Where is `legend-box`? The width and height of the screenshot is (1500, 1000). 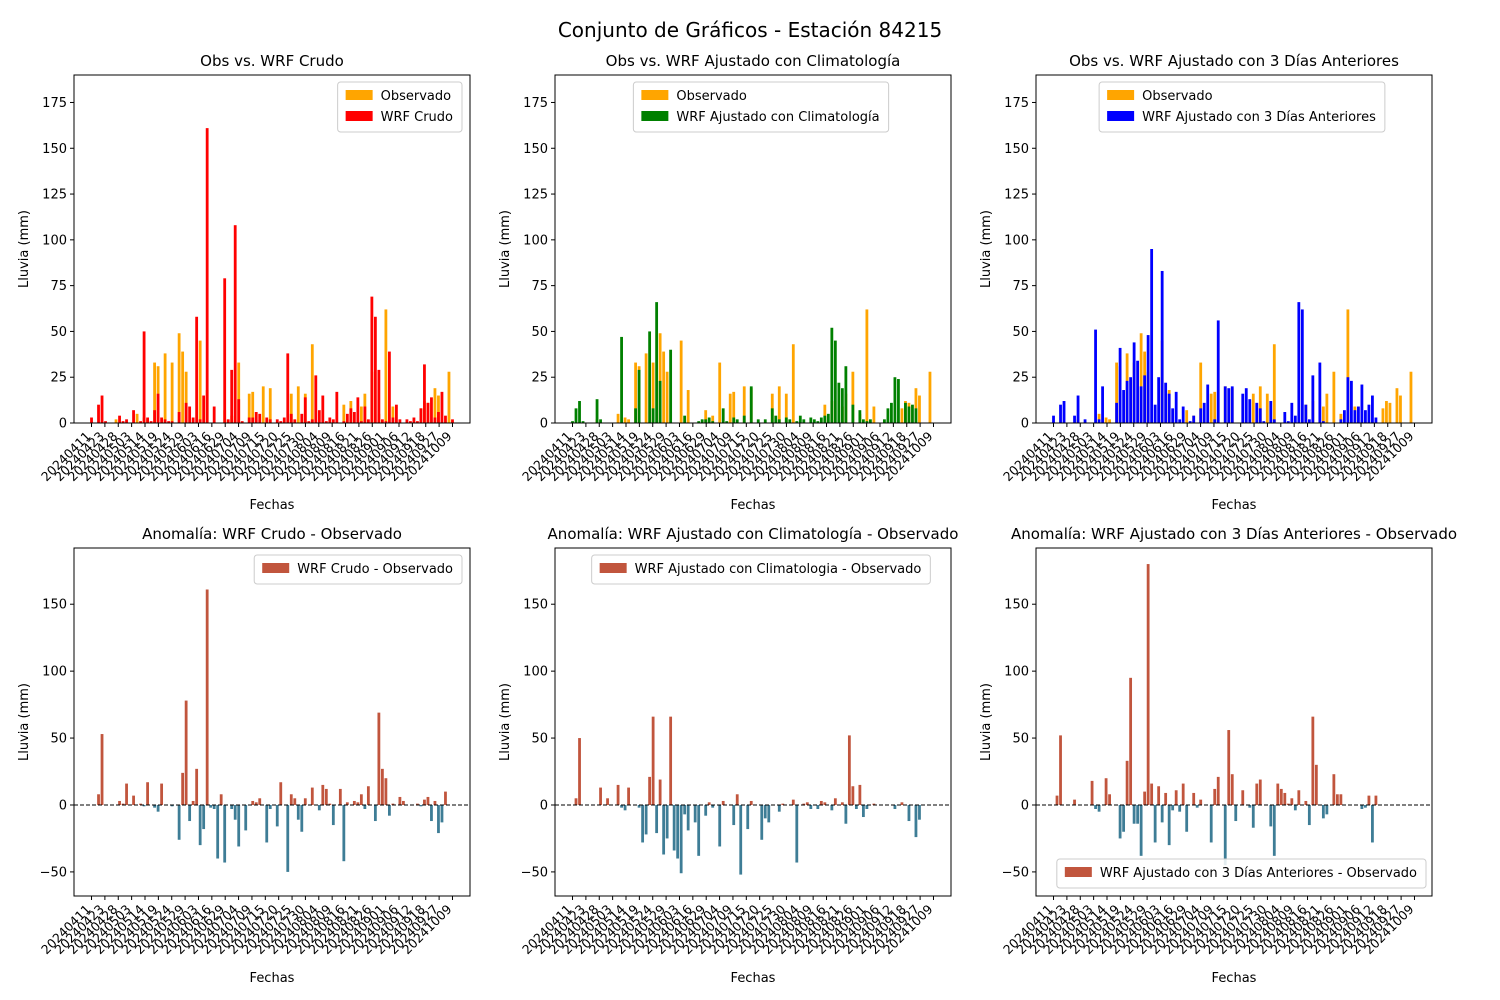
legend-box is located at coordinates (761, 569).